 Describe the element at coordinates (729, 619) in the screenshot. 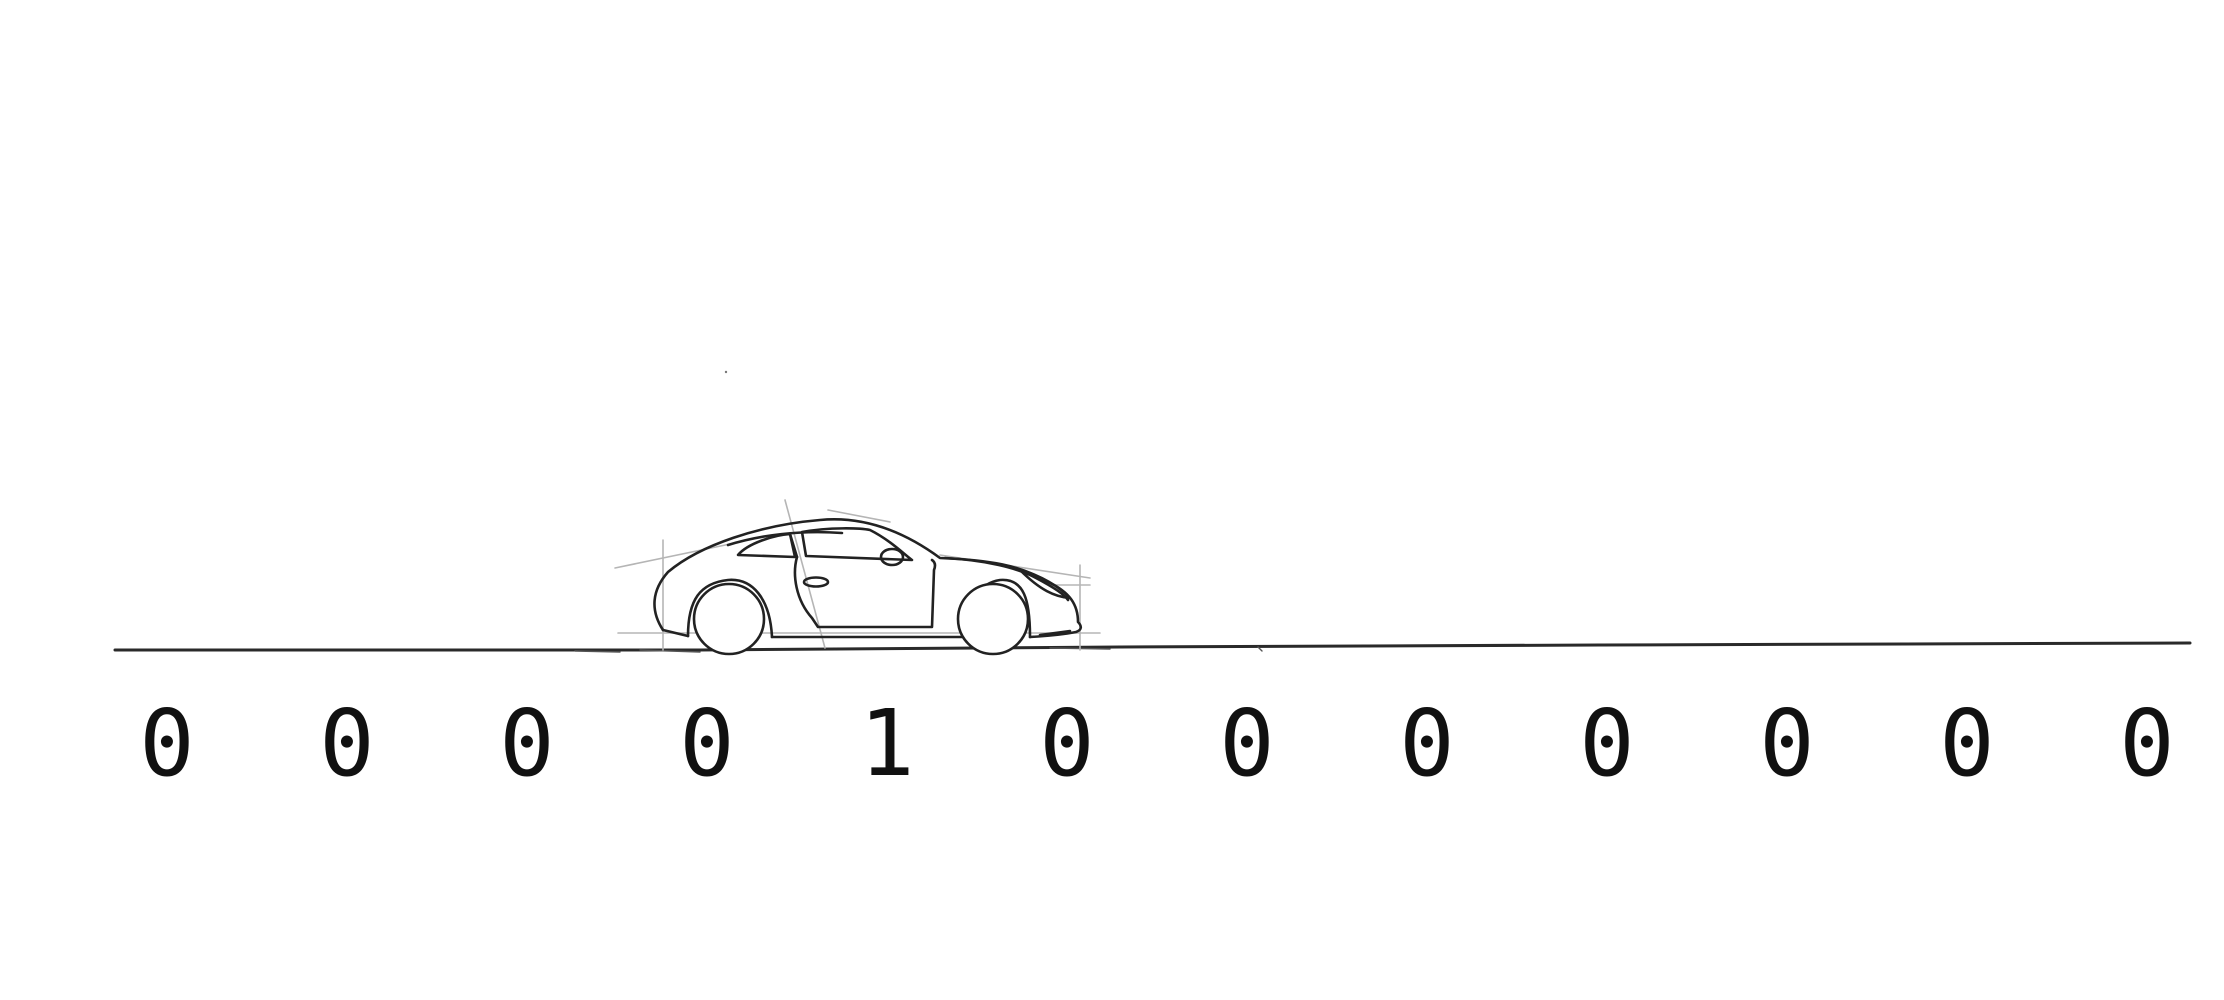

I see `rear-wheel` at that location.